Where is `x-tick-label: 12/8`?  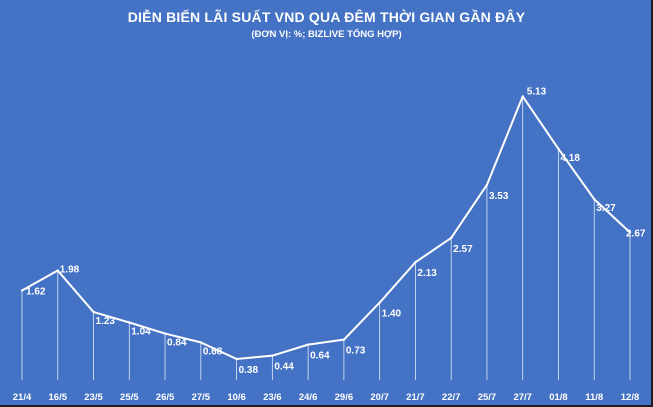
x-tick-label: 12/8 is located at coordinates (630, 397).